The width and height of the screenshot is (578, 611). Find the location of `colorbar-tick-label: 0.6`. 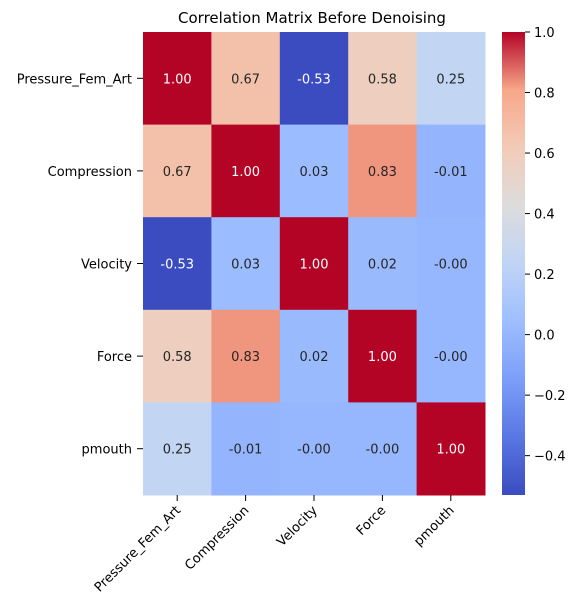

colorbar-tick-label: 0.6 is located at coordinates (544, 154).